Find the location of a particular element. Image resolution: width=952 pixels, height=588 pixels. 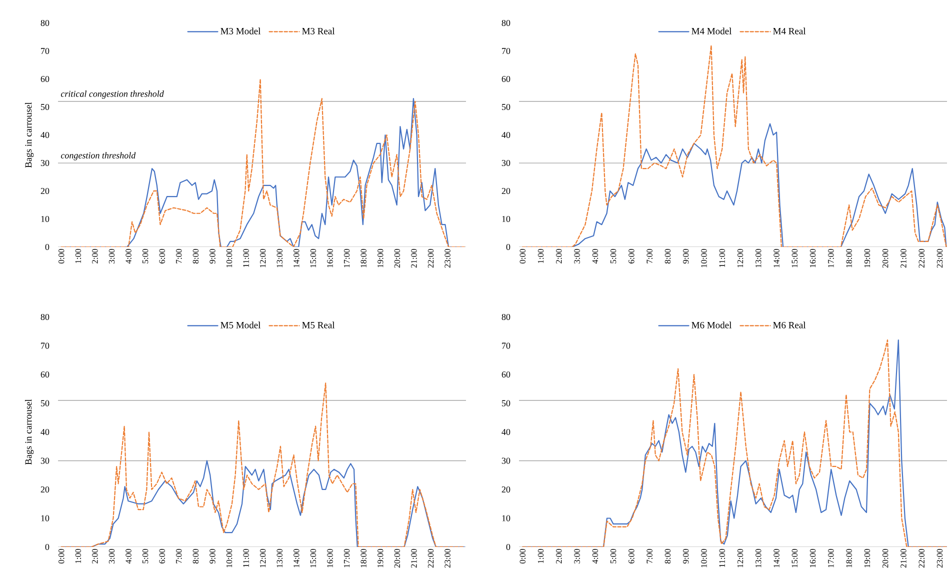

y-axis-title: Bags in carrousel is located at coordinates (29, 432).